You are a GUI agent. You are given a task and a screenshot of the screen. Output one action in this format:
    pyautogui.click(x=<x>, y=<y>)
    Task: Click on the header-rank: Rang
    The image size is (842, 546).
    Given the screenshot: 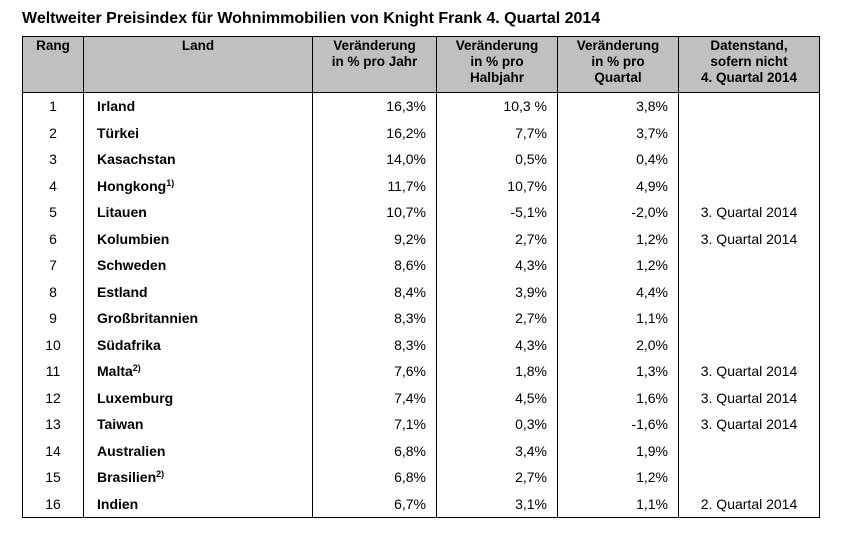 What is the action you would take?
    pyautogui.click(x=53, y=64)
    